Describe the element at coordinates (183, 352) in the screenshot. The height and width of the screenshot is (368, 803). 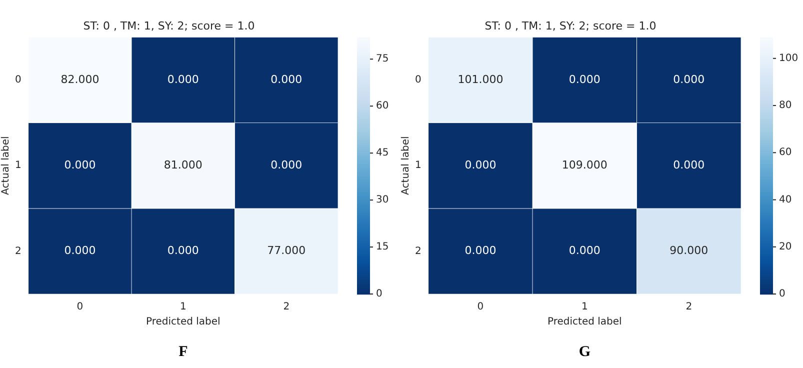
I see `text: F` at that location.